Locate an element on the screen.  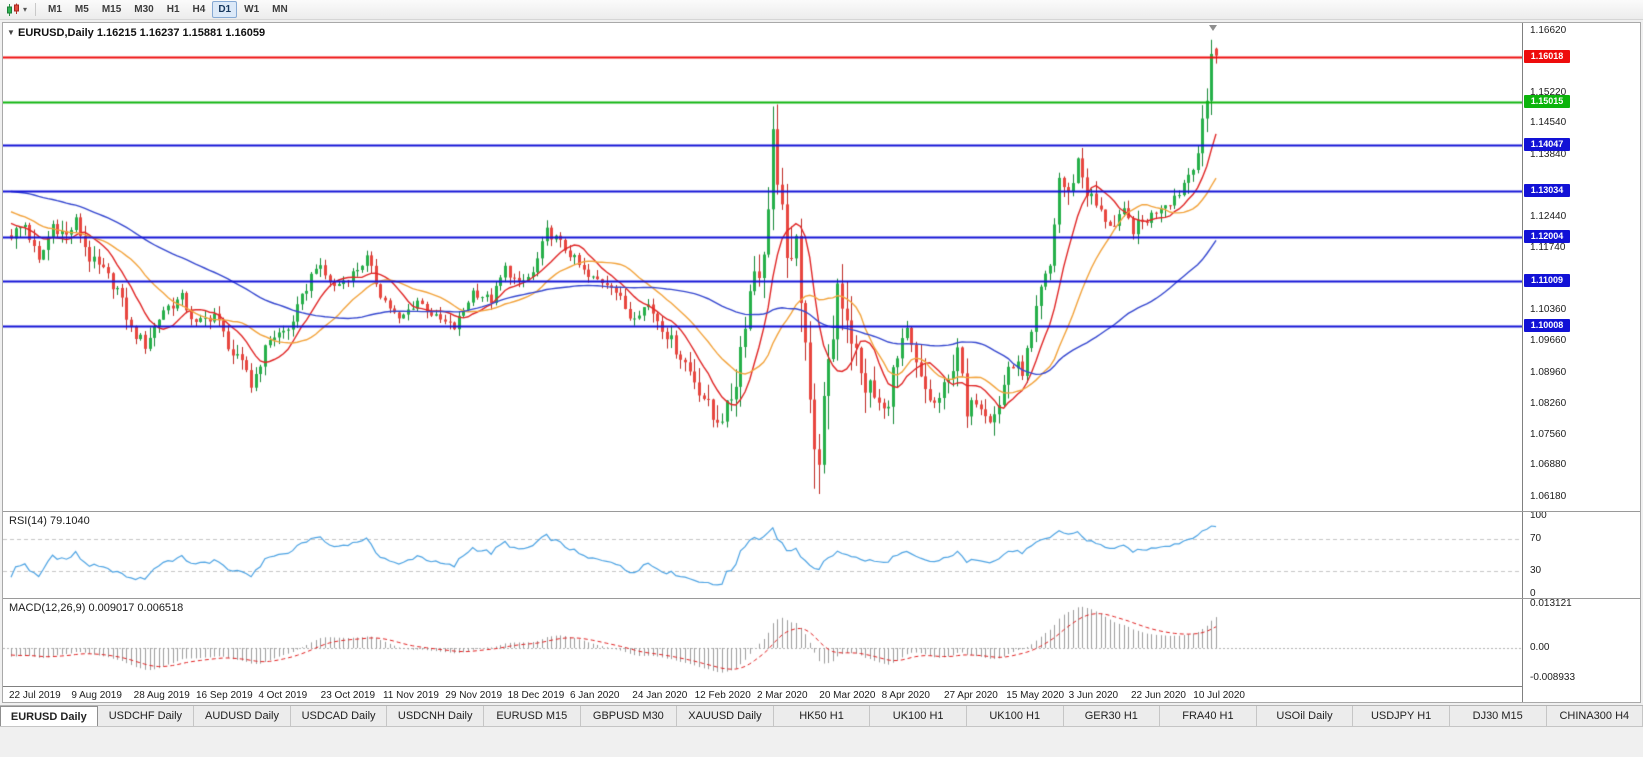
price-level-label: 1.15015 is located at coordinates (1547, 102).